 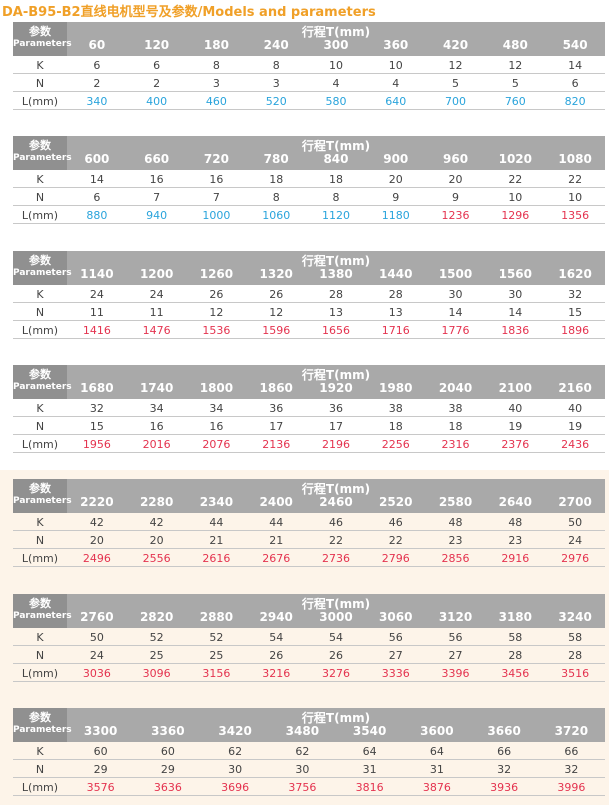 What do you see at coordinates (167, 769) in the screenshot?
I see `row-value: 29` at bounding box center [167, 769].